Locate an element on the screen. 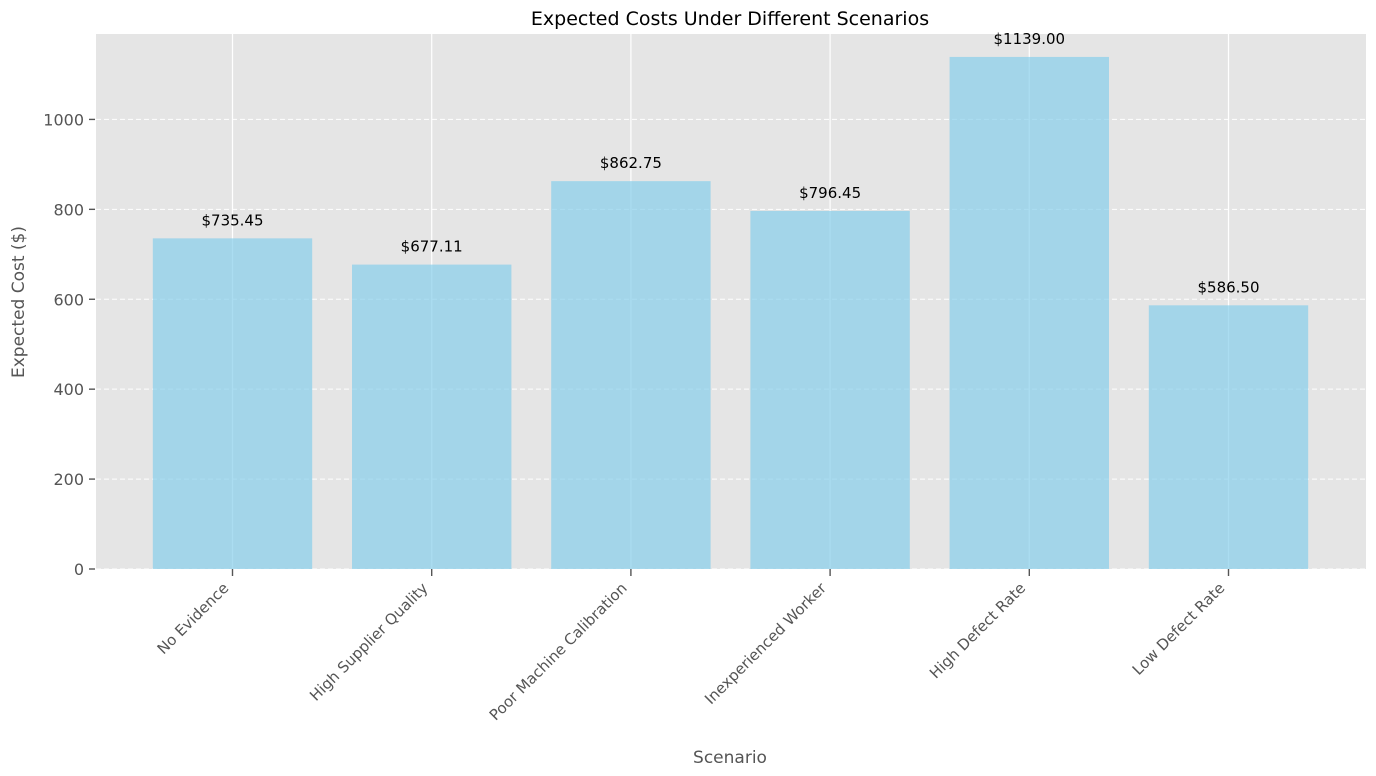 Image resolution: width=1376 pixels, height=776 pixels. y-tick-label: 1000 is located at coordinates (63, 119).